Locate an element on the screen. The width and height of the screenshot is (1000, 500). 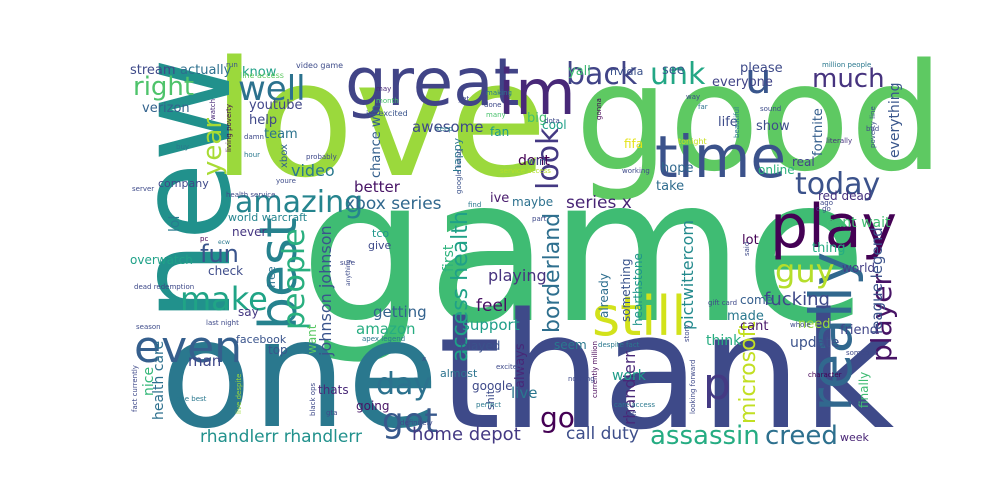
word-first: first is located at coordinates (449, 258).